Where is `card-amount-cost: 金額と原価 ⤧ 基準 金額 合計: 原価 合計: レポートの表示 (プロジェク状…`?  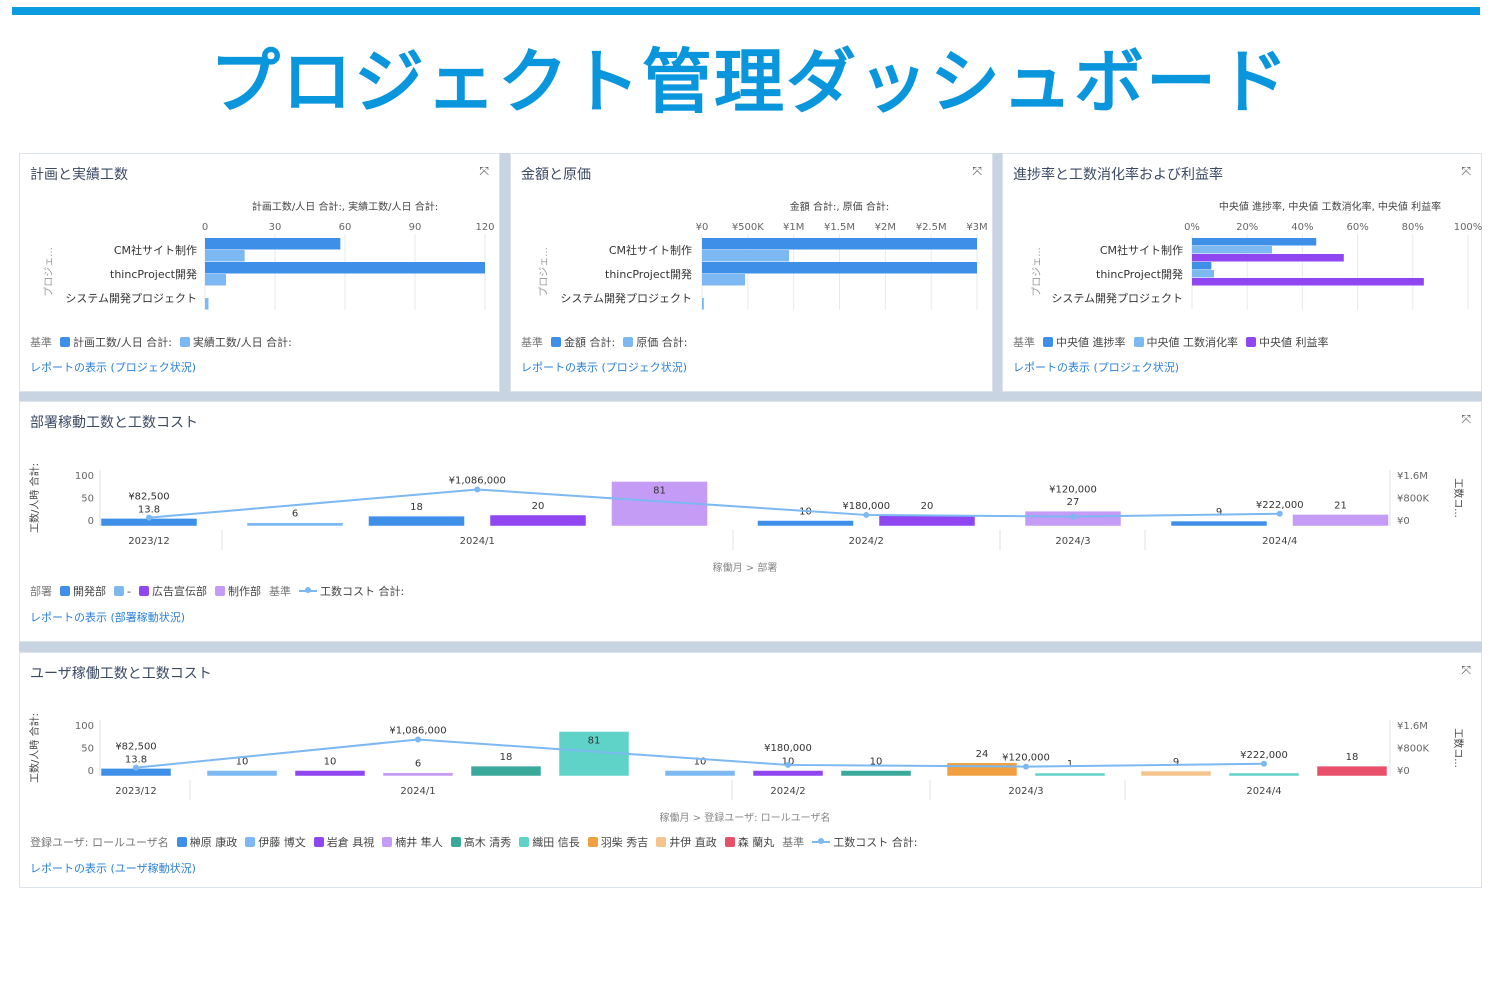 card-amount-cost: 金額と原価 ⤧ 基準 金額 合計: 原価 合計: レポートの表示 (プロジェク状… is located at coordinates (751, 272).